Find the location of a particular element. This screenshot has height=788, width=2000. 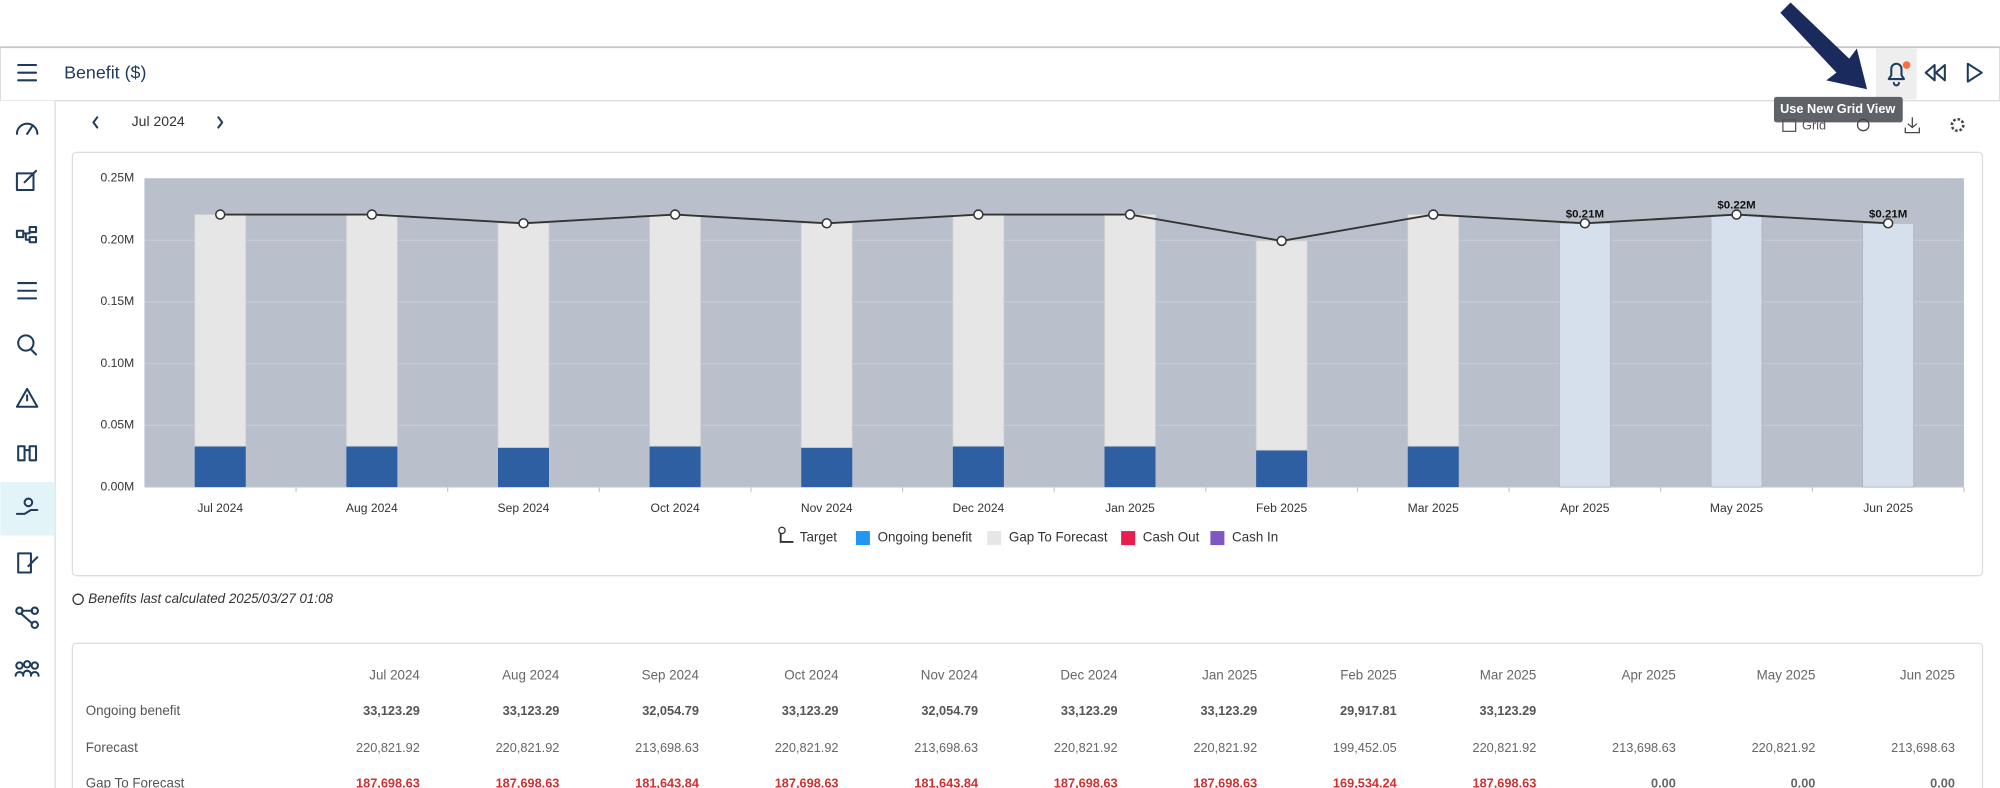

column-header: Feb 2025 is located at coordinates (1368, 674).